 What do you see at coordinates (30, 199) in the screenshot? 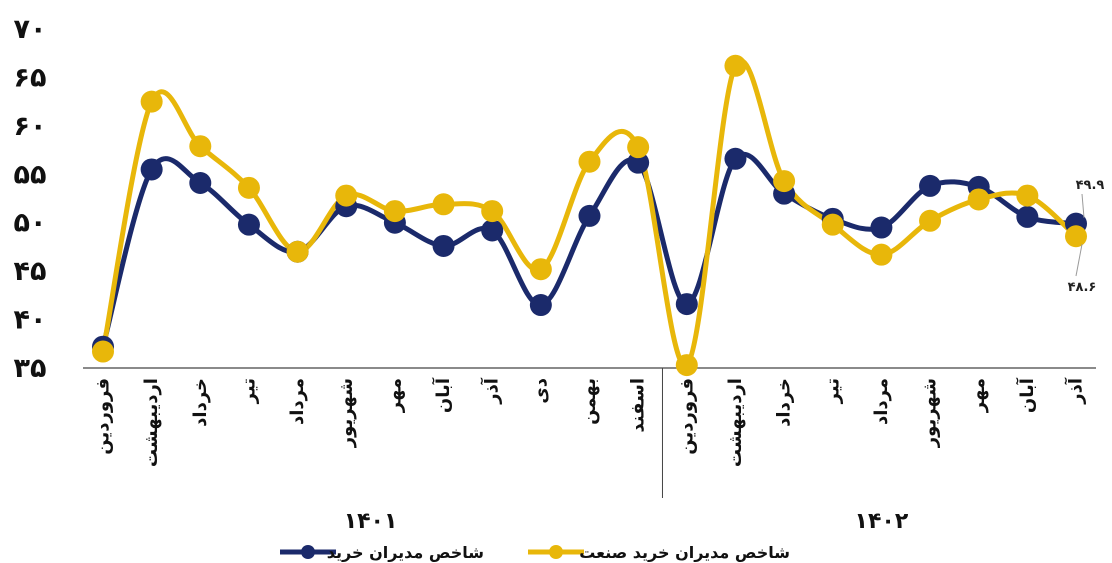
I see `y-axis: ۳۵ ۴۰ ۴۵ ۵۰ ۵۵ ۶۰ ۶۵ ۷۰` at bounding box center [30, 199].